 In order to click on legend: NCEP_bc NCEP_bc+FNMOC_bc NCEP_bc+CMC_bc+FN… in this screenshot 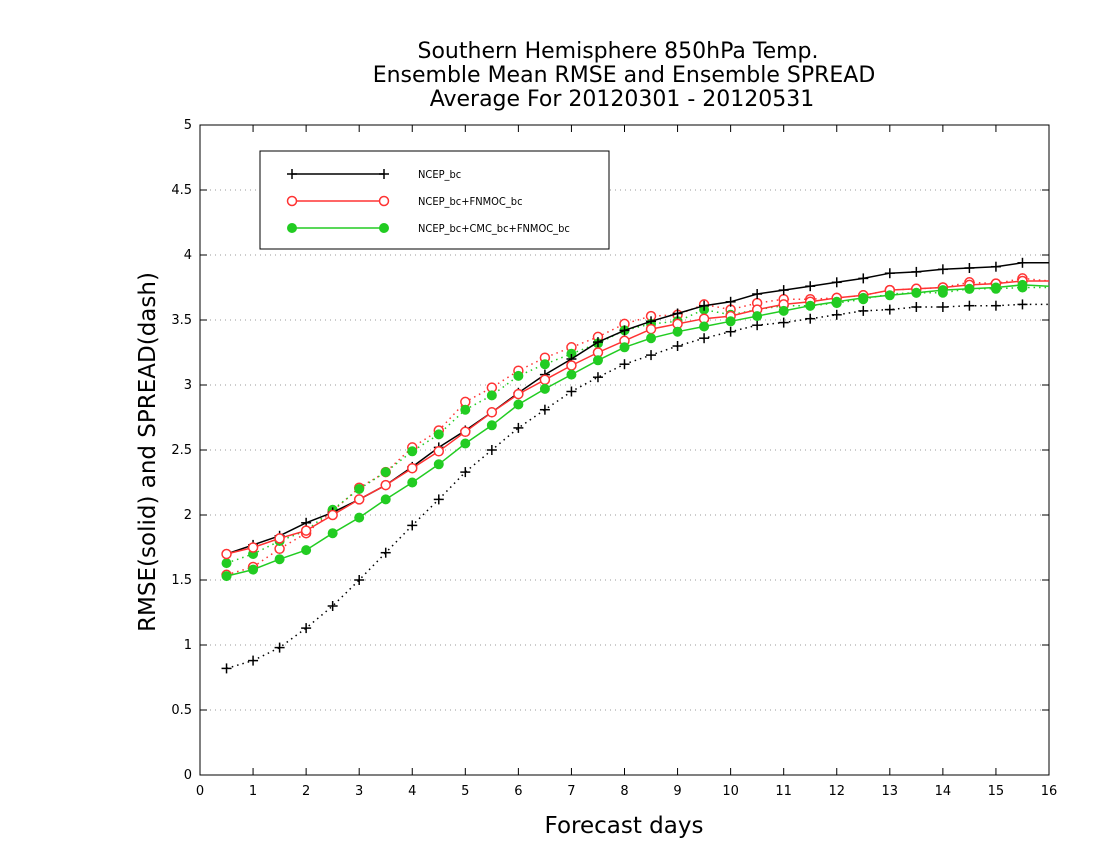, I will do `click(434, 200)`.